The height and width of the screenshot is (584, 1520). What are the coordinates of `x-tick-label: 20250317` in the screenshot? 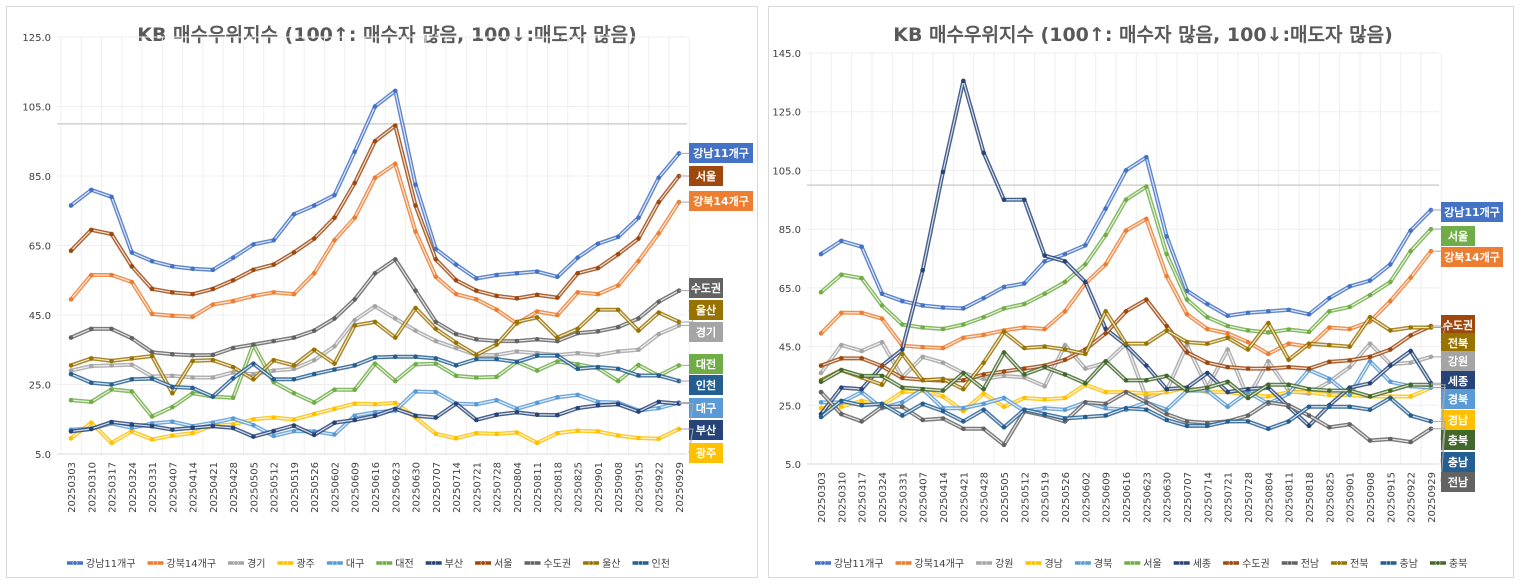 It's located at (113, 487).